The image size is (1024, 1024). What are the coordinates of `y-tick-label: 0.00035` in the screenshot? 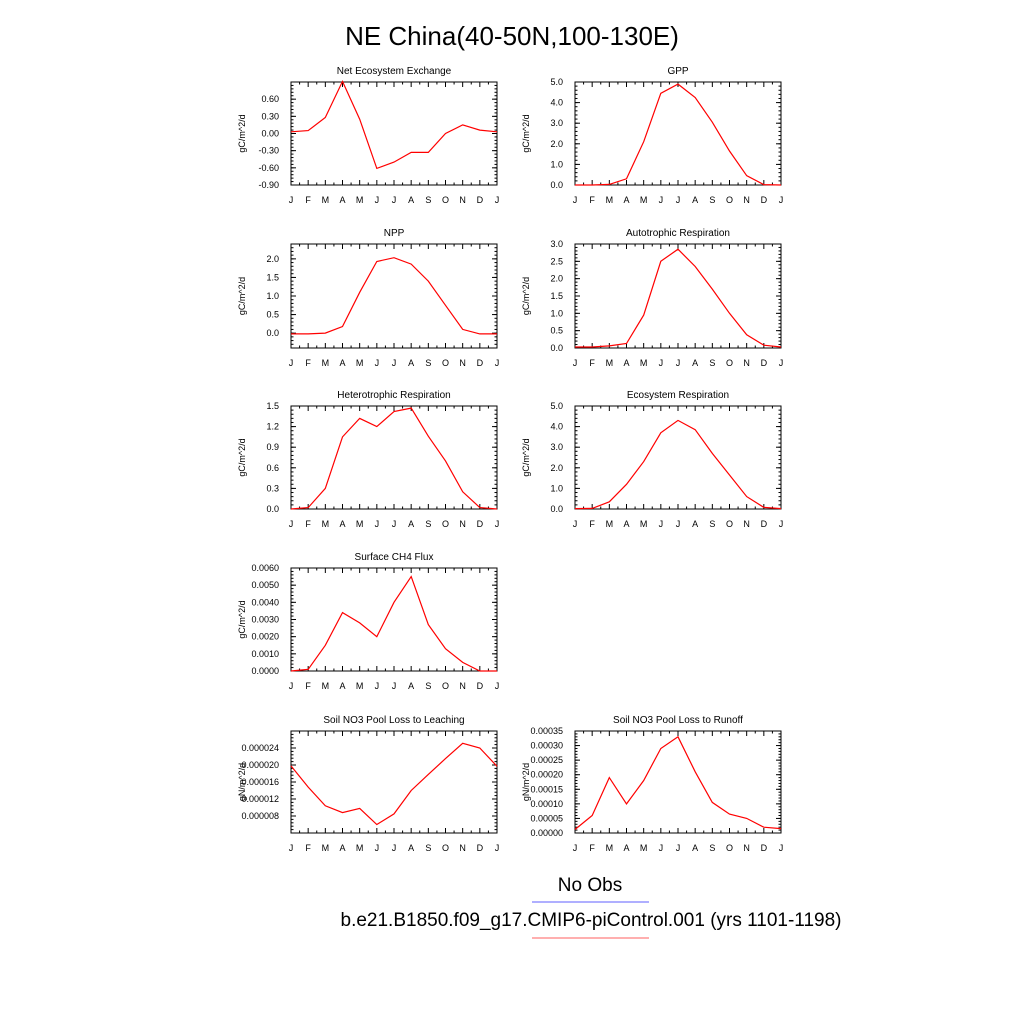 It's located at (546, 731).